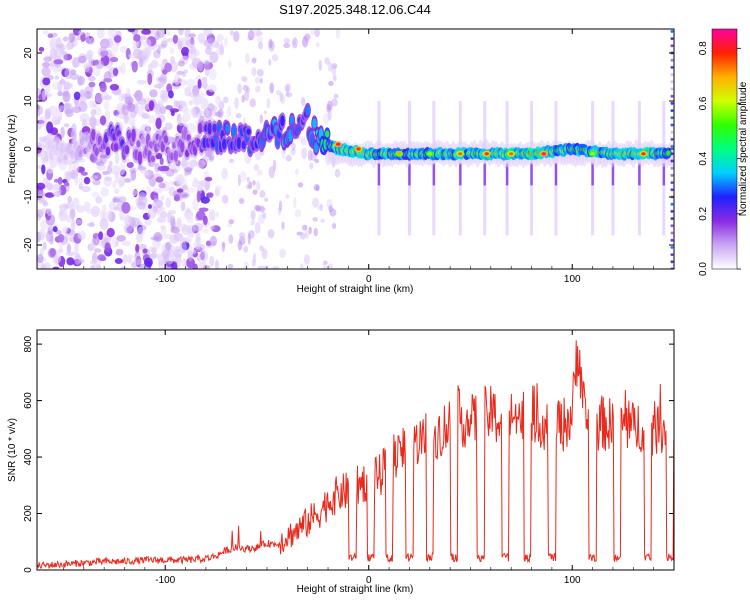  What do you see at coordinates (703, 48) in the screenshot?
I see `colorbar-tick-label: 0.8` at bounding box center [703, 48].